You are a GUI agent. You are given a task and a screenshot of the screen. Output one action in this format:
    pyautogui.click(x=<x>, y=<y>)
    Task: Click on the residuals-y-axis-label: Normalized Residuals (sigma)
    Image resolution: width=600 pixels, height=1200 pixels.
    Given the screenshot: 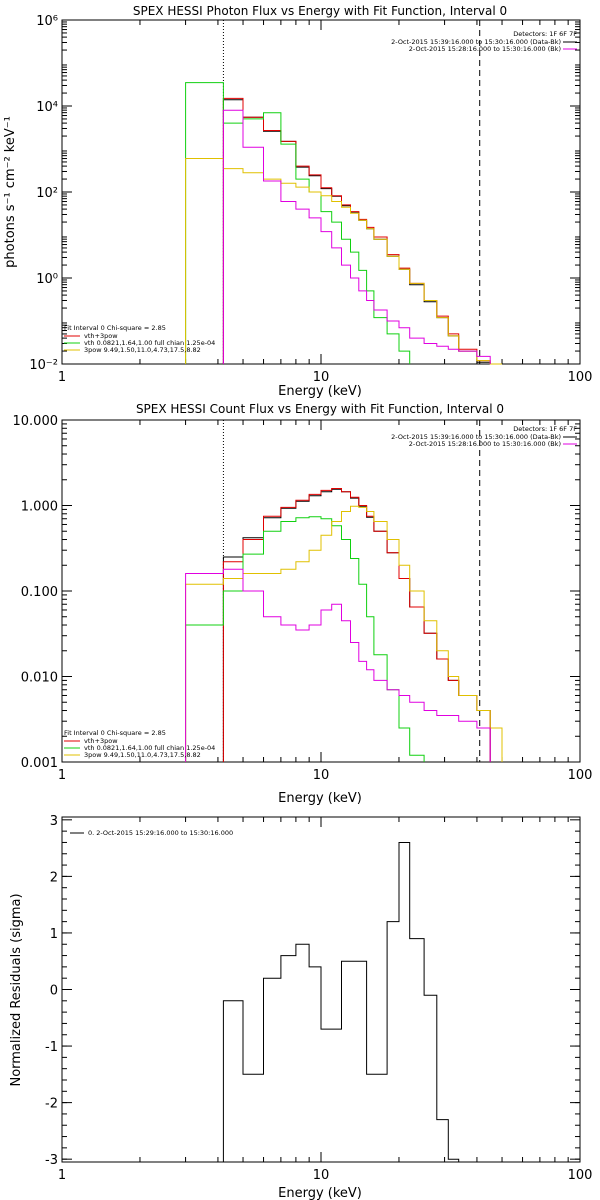 What is the action you would take?
    pyautogui.click(x=16, y=989)
    